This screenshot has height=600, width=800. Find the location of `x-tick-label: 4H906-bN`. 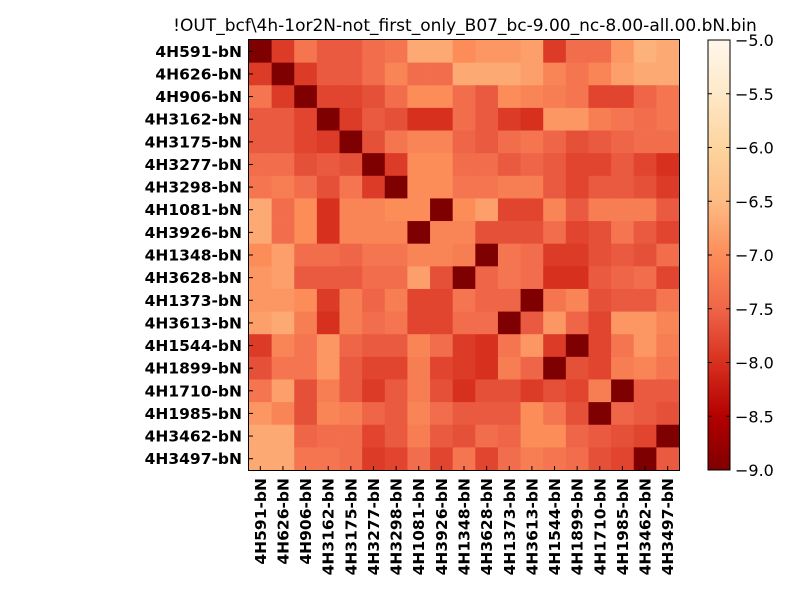

x-tick-label: 4H906-bN is located at coordinates (306, 521).